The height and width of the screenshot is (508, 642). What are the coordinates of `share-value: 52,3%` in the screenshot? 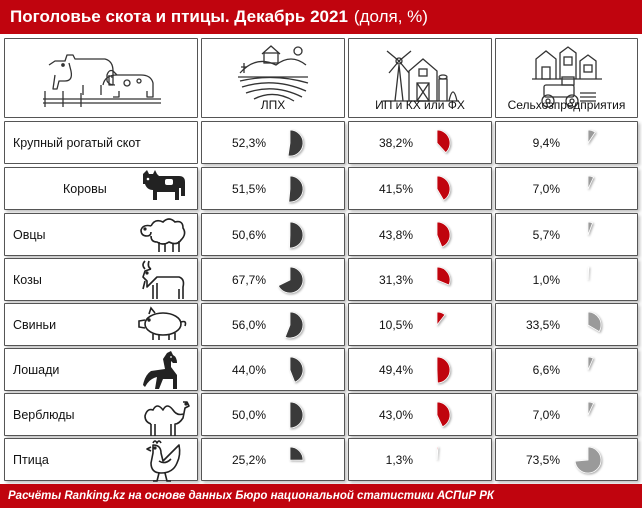 It's located at (248, 142).